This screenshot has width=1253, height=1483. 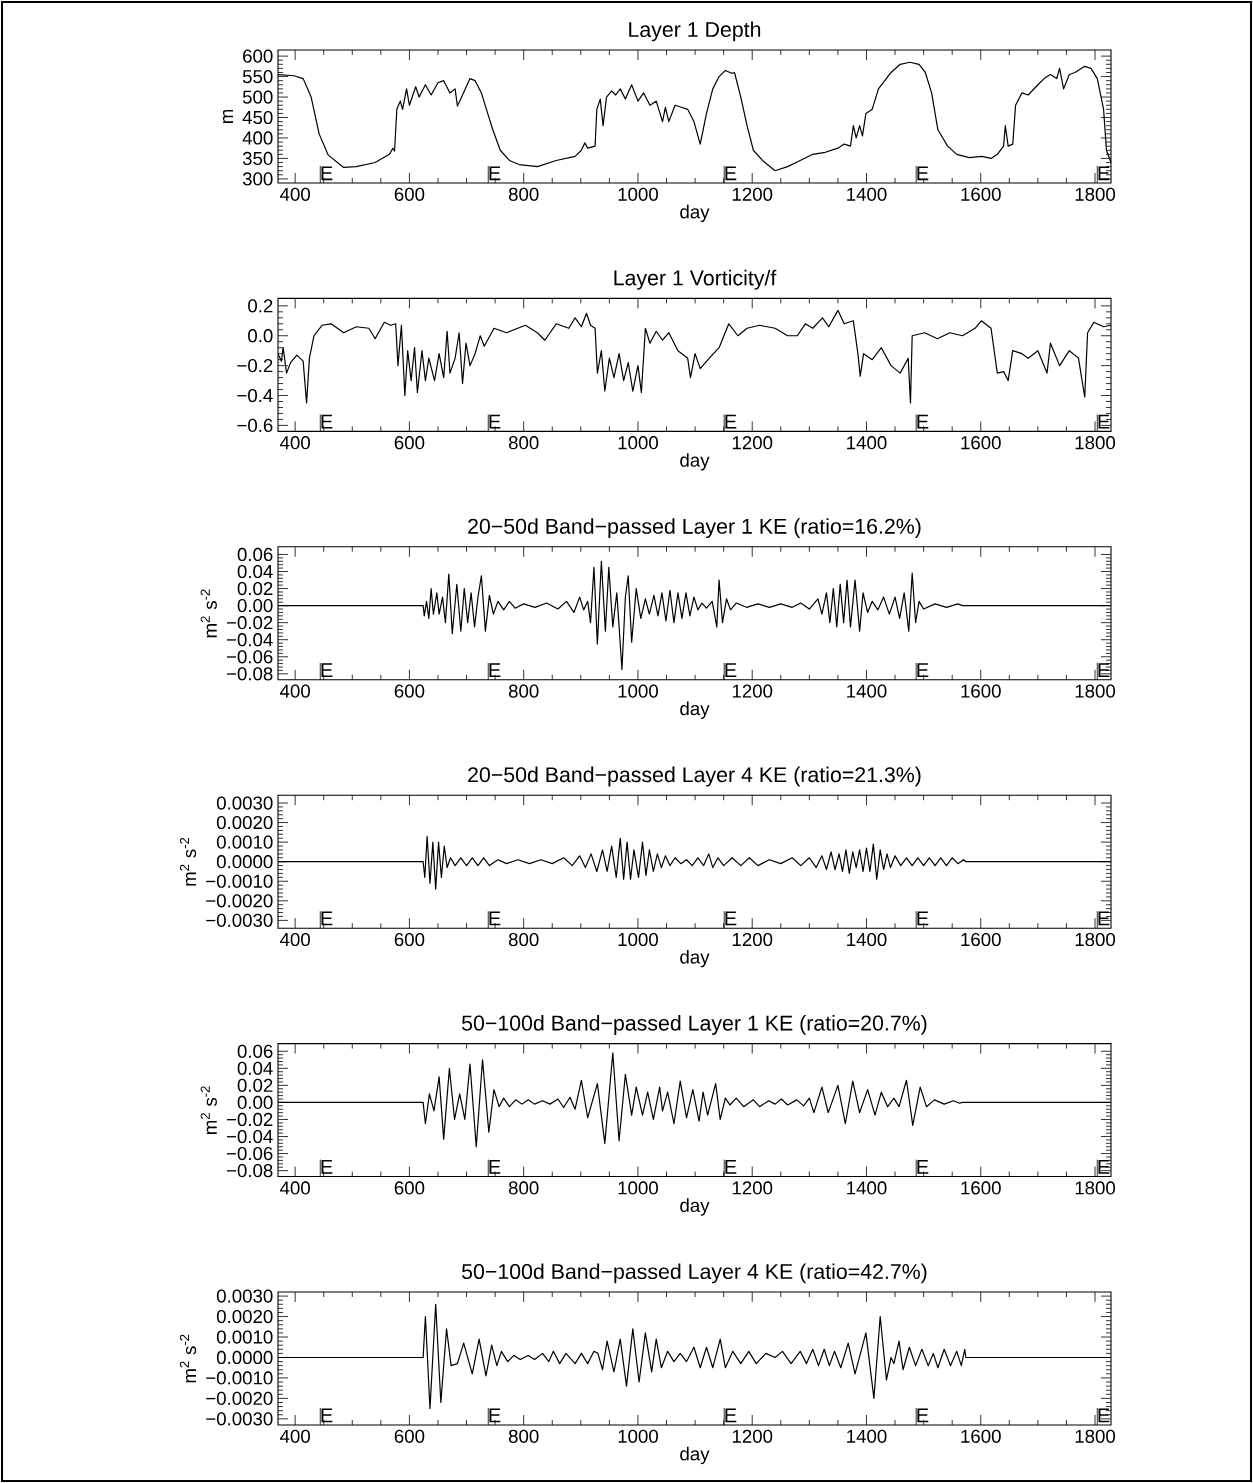 I want to click on y-tick-label: 500, so click(x=257, y=97).